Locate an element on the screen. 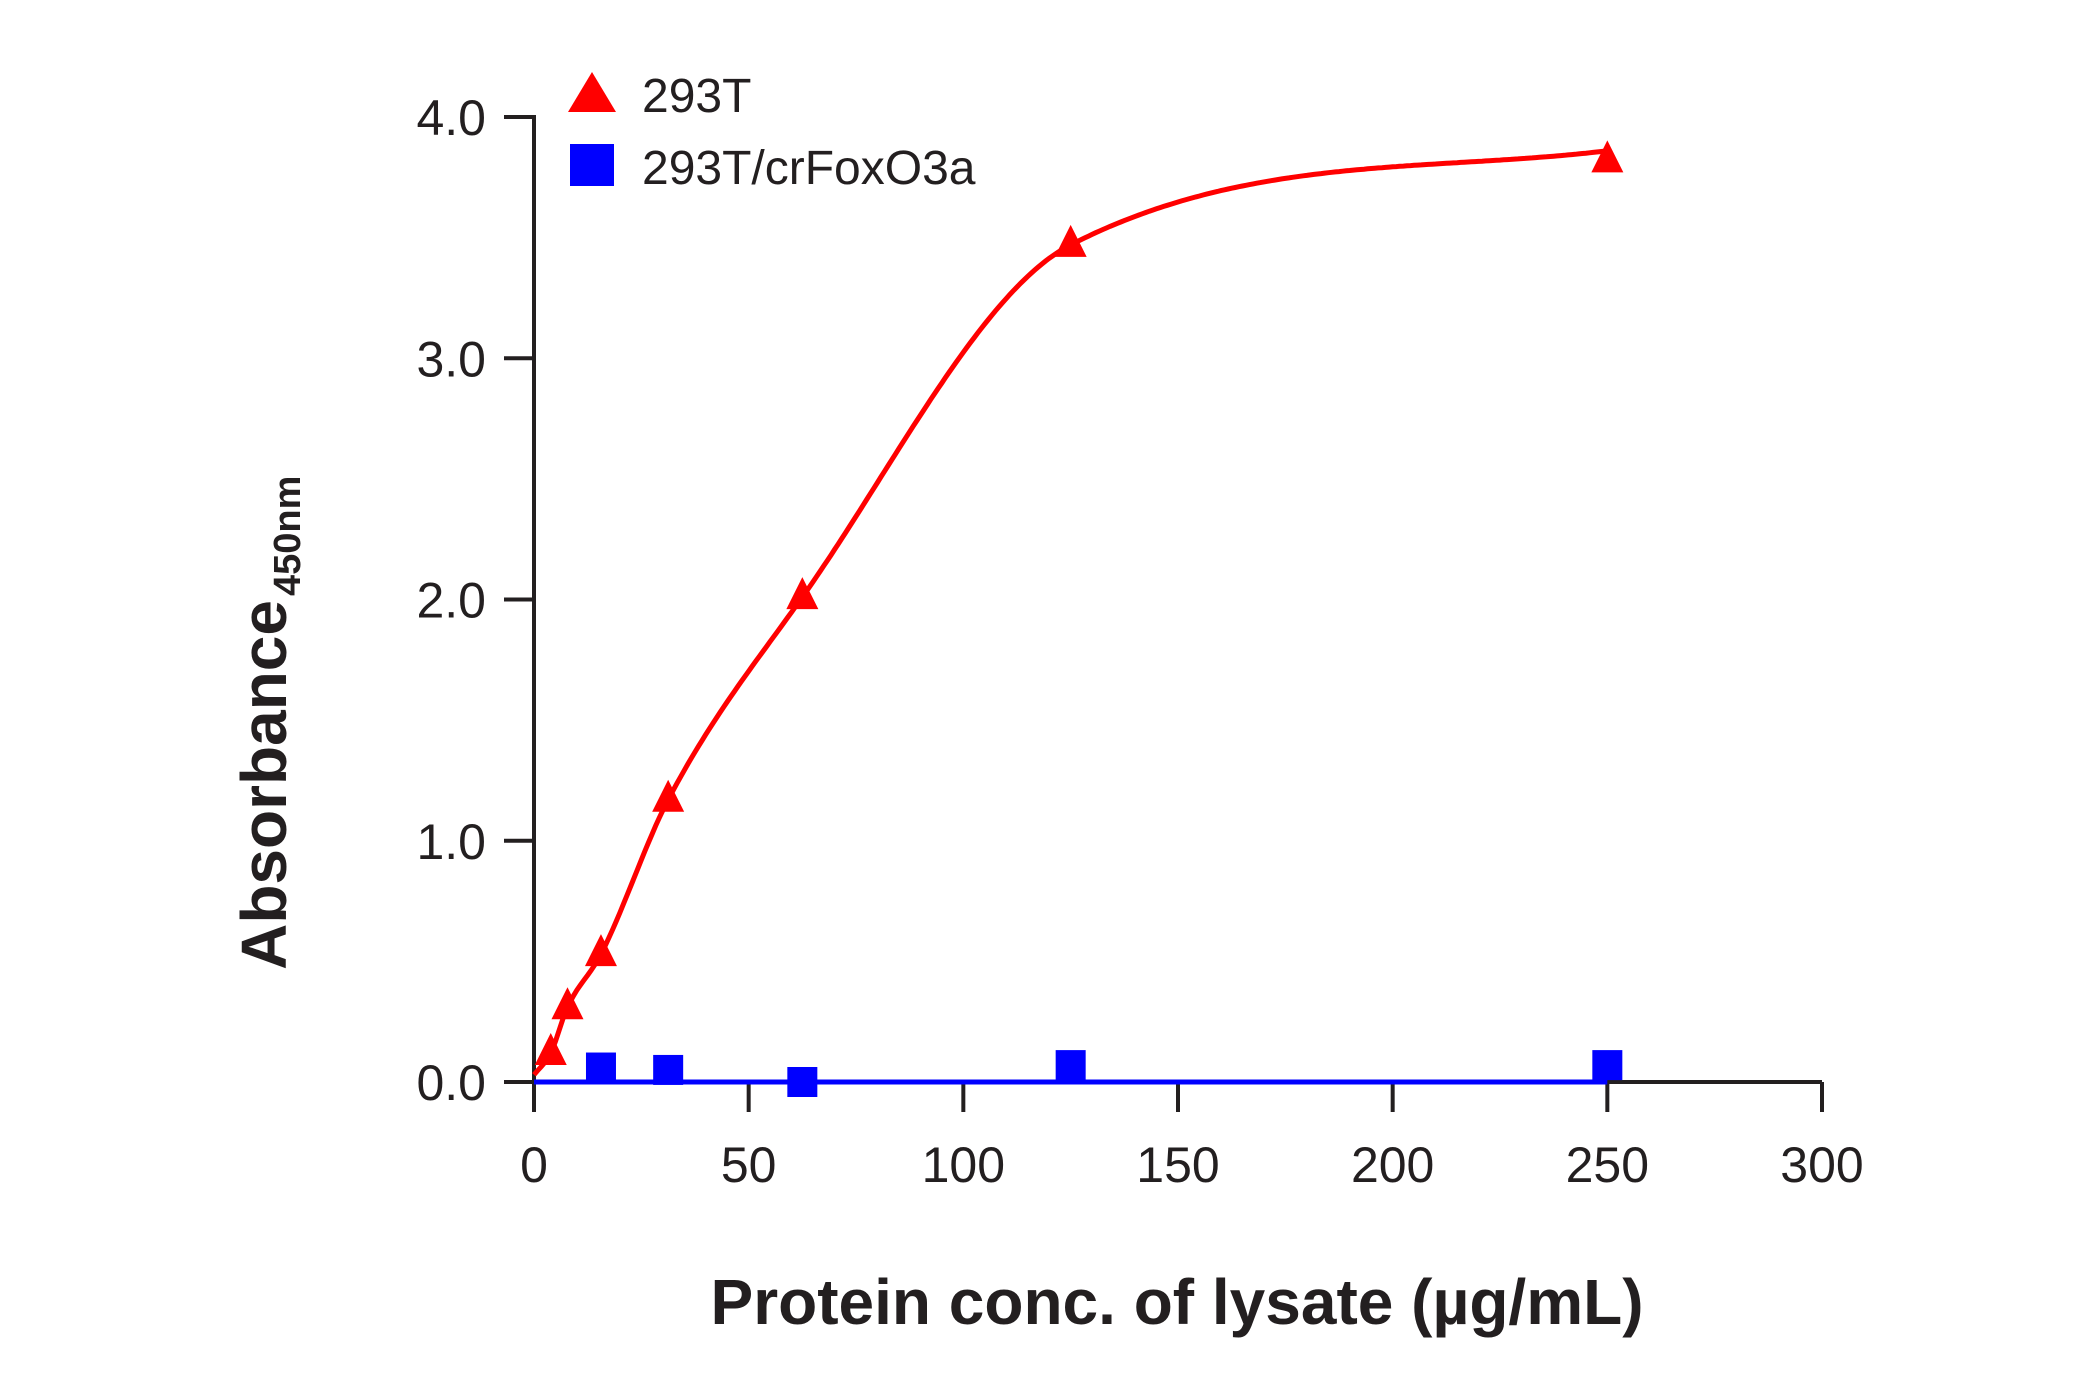  x-ticks: 0 50 100 150 200 250 300 is located at coordinates (1192, 1137).